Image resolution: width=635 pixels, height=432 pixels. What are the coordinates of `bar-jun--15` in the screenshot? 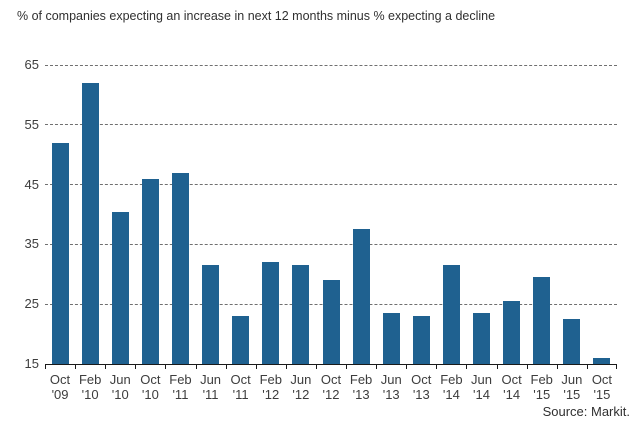 It's located at (572, 341).